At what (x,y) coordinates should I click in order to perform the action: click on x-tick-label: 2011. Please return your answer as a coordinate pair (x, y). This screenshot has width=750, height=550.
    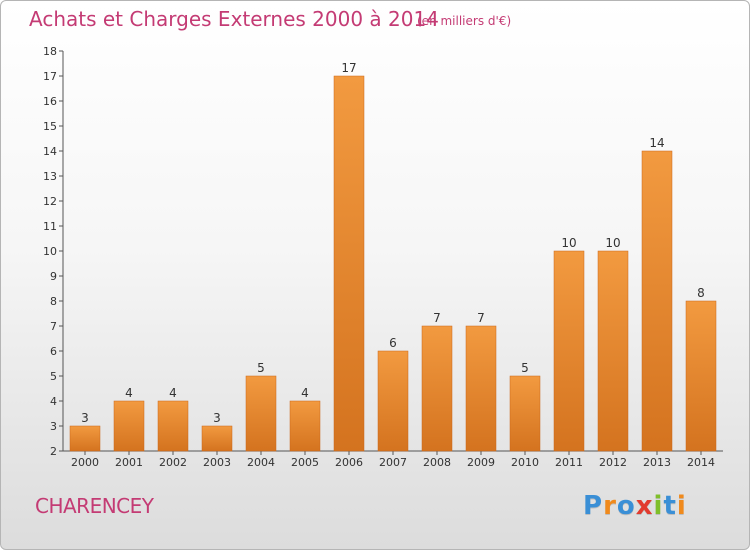
    Looking at the image, I should click on (569, 462).